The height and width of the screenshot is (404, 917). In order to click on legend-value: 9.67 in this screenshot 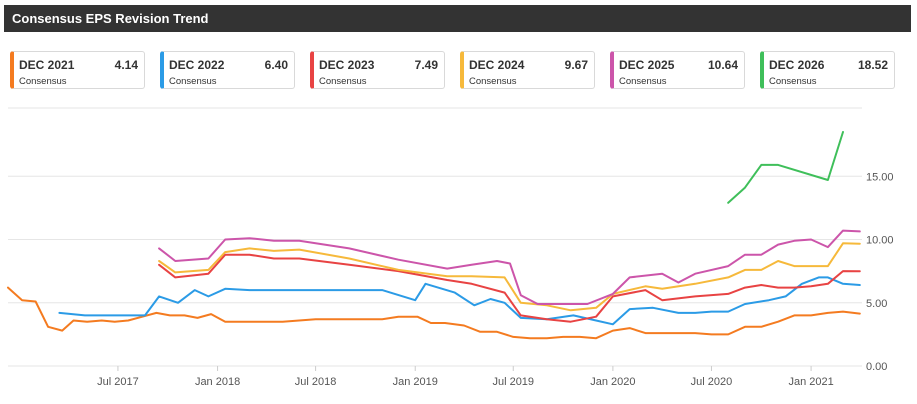, I will do `click(576, 65)`.